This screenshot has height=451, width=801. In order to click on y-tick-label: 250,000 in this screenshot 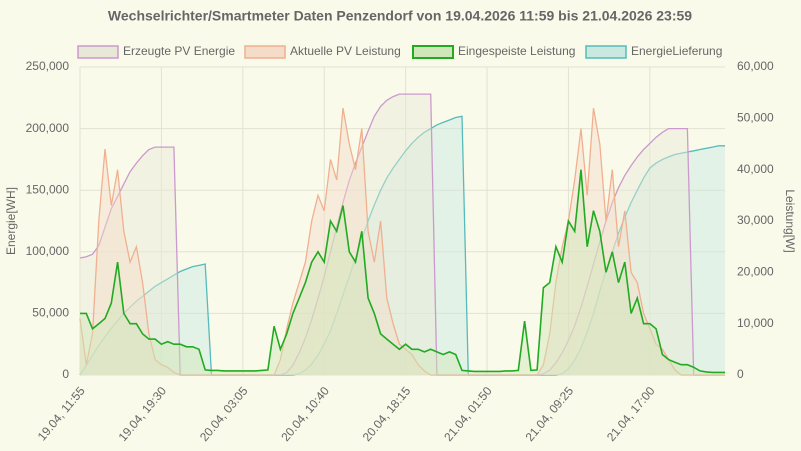, I will do `click(48, 66)`.